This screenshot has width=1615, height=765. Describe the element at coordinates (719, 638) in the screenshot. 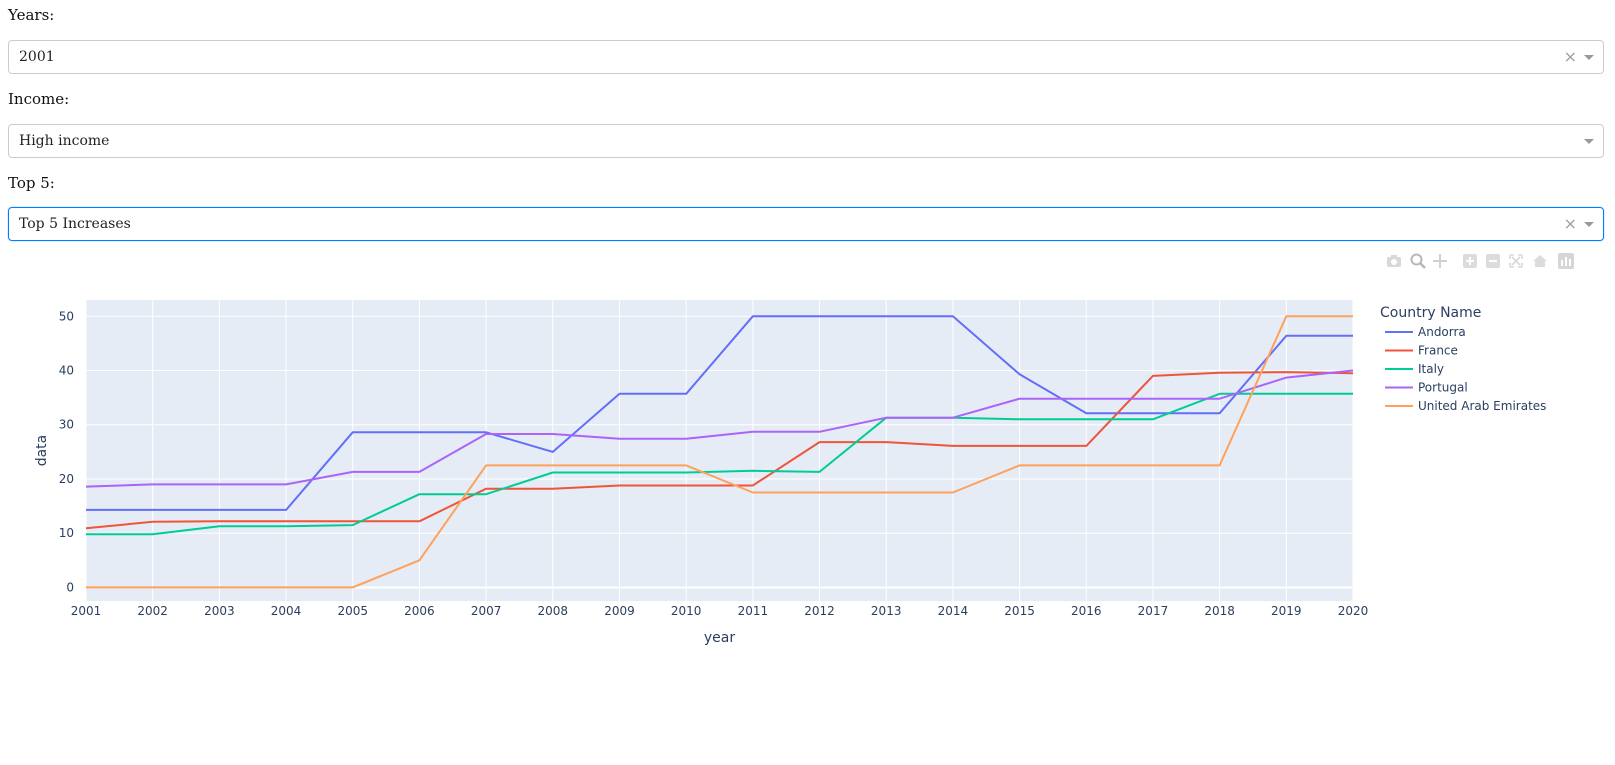

I see `x-axis-label: year` at that location.